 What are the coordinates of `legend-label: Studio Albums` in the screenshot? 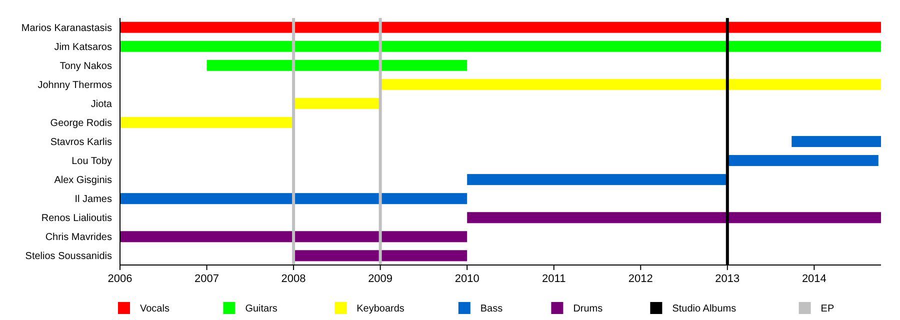 It's located at (704, 309).